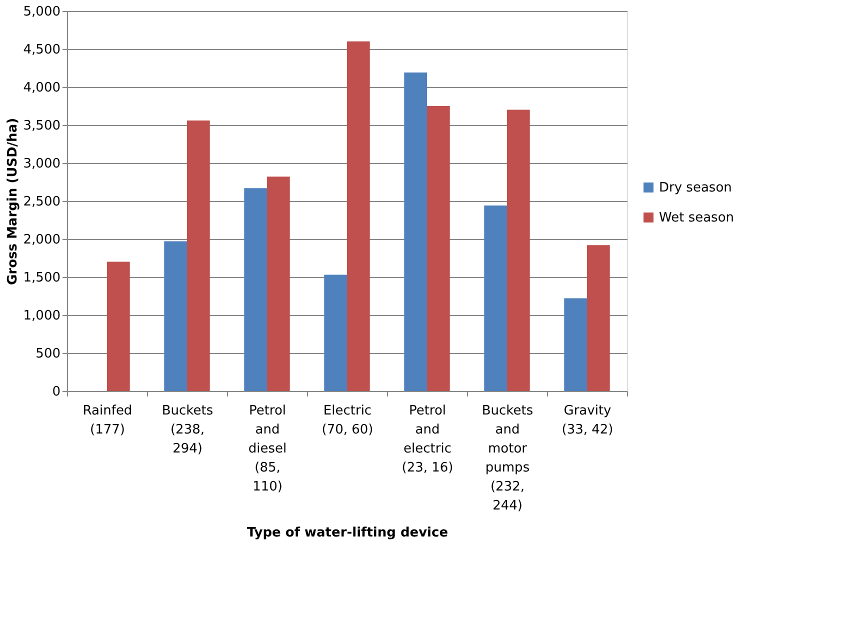  What do you see at coordinates (48, 354) in the screenshot?
I see `y-tick-label: 500` at bounding box center [48, 354].